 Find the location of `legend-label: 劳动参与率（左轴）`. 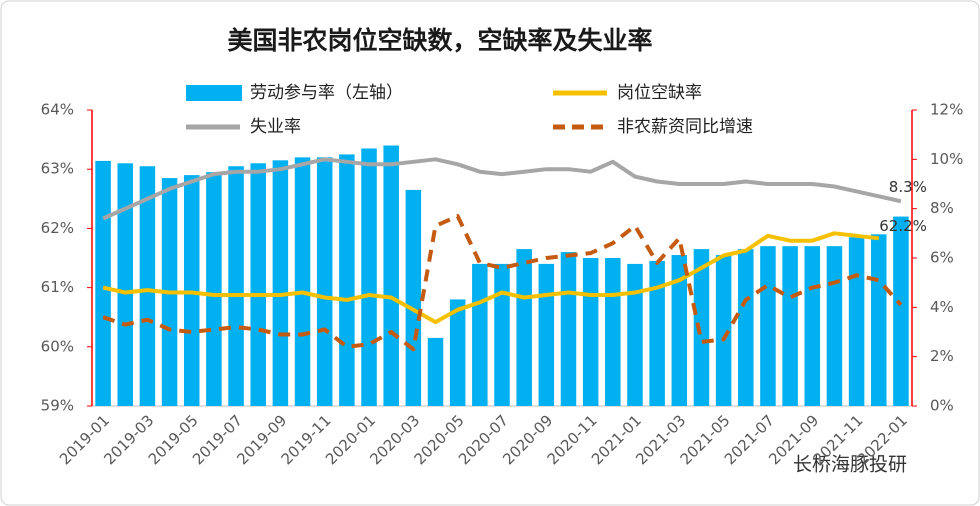

legend-label: 劳动参与率（左轴） is located at coordinates (326, 93).